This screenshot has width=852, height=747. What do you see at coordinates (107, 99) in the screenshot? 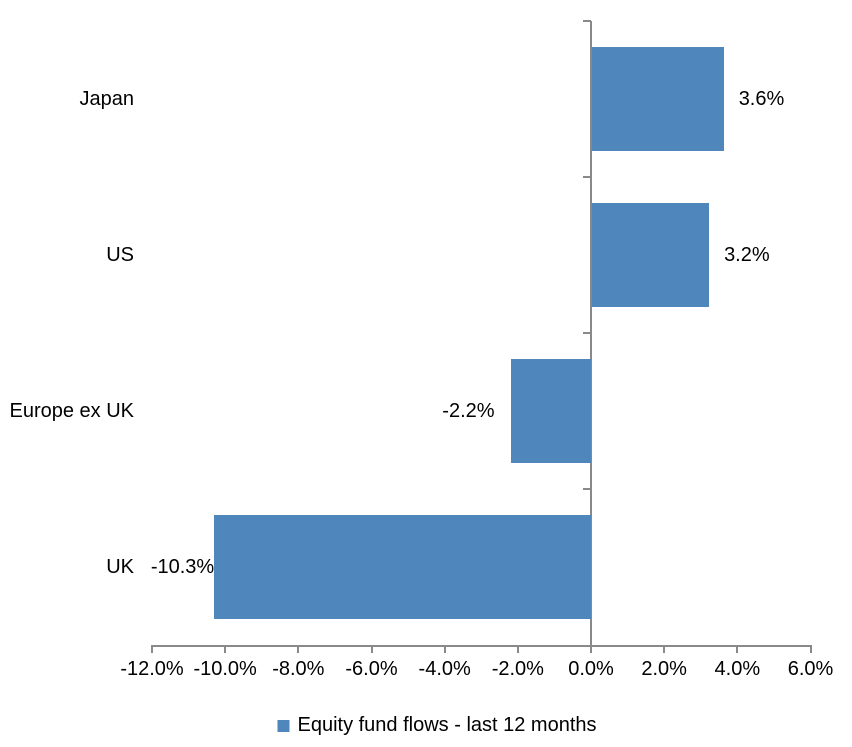
I see `category-label-japan: Japan` at bounding box center [107, 99].